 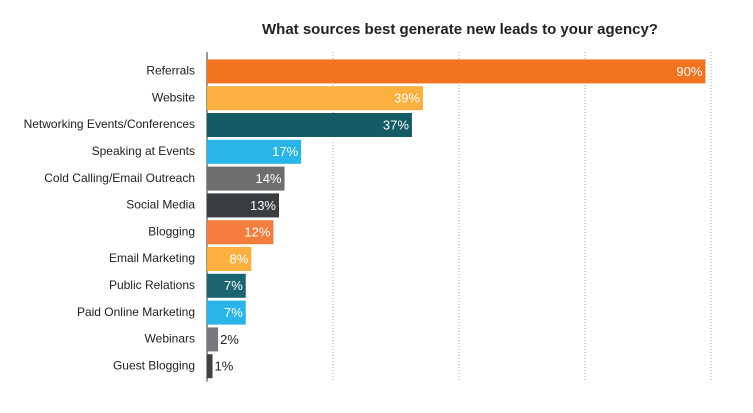 What do you see at coordinates (152, 258) in the screenshot?
I see `y-tick-label: Email Marketing` at bounding box center [152, 258].